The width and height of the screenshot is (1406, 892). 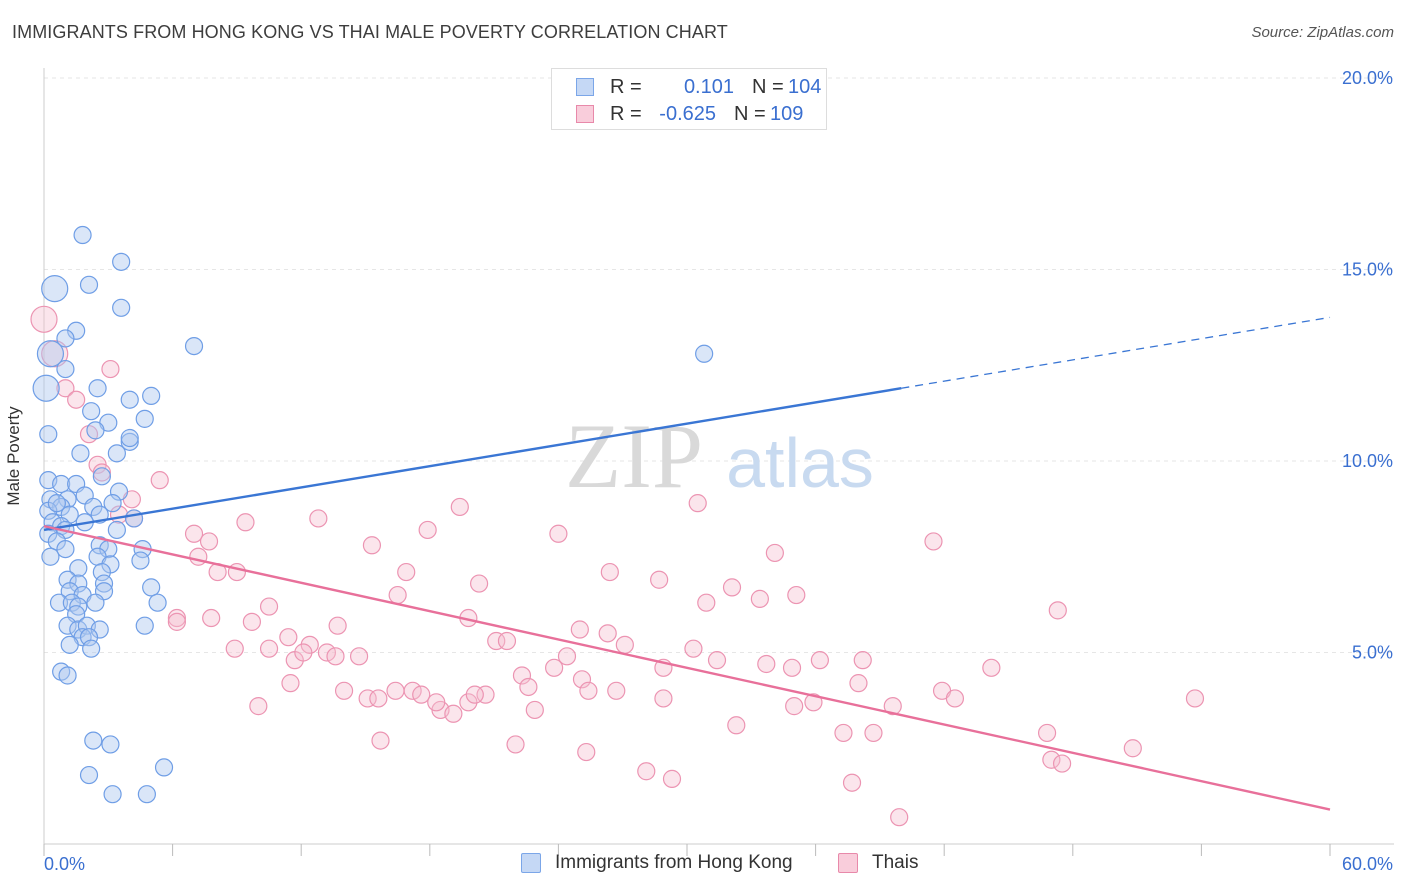 I want to click on watermark-atlas: atlas, so click(x=800, y=463).